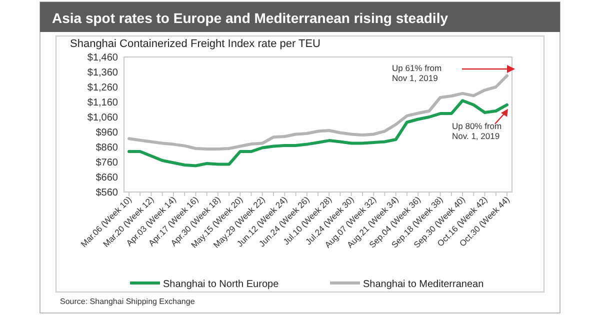 This screenshot has height=315, width=600. What do you see at coordinates (423, 284) in the screenshot?
I see `legend-label: Shanghai to Mediterranean` at bounding box center [423, 284].